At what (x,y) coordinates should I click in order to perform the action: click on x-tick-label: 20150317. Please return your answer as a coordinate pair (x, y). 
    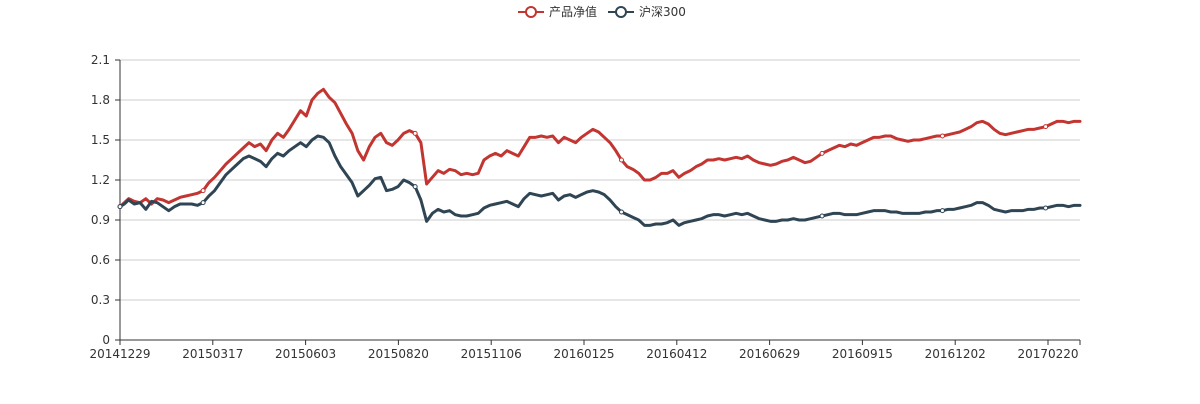
    Looking at the image, I should click on (212, 354).